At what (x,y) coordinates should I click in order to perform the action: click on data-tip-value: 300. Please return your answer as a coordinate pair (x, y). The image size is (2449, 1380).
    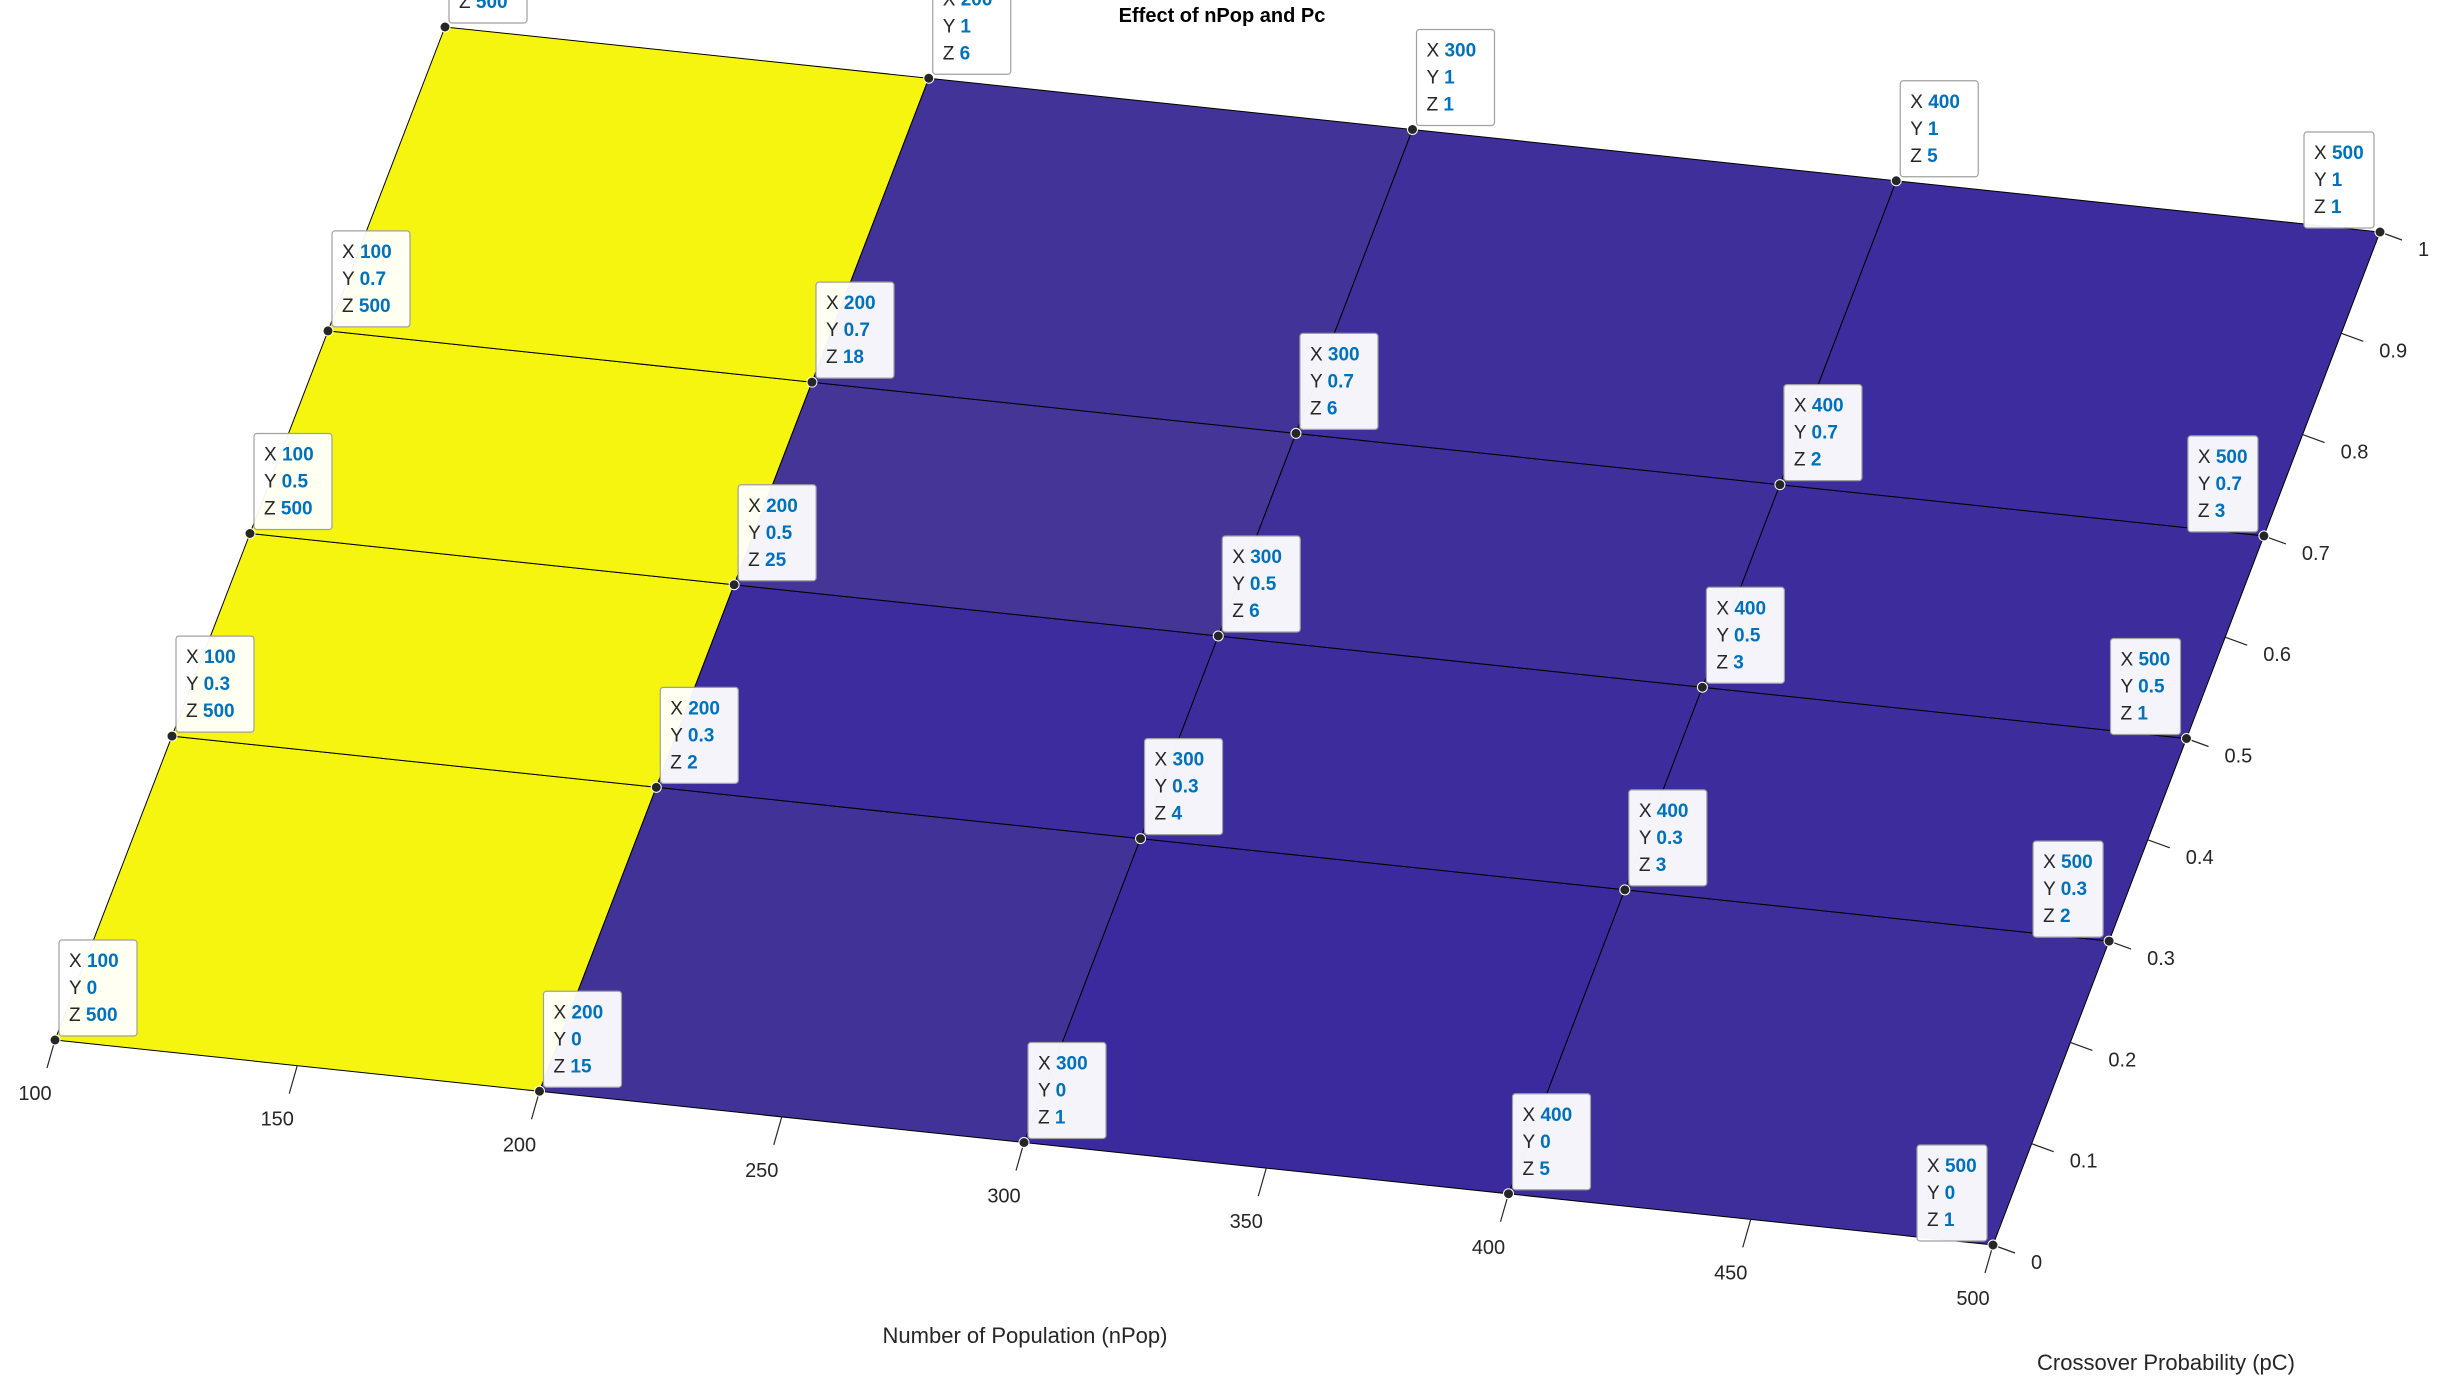
    Looking at the image, I should click on (1072, 1064).